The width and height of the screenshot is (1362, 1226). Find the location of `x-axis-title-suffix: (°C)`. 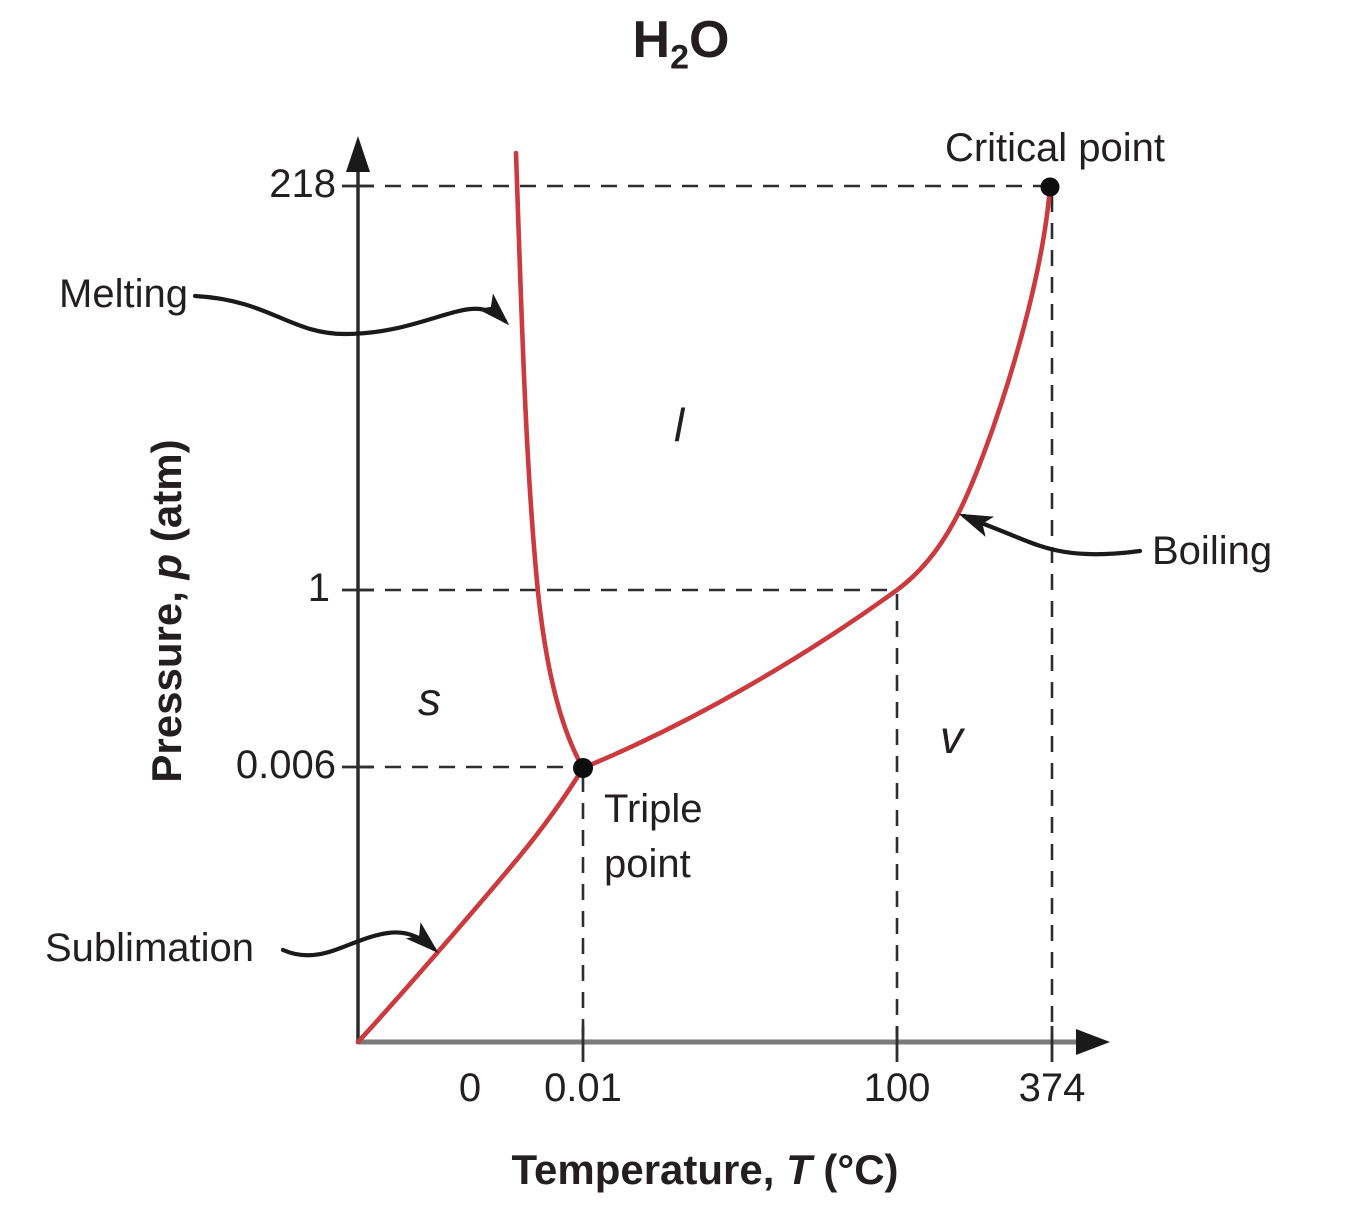

x-axis-title-suffix: (°C) is located at coordinates (855, 1169).